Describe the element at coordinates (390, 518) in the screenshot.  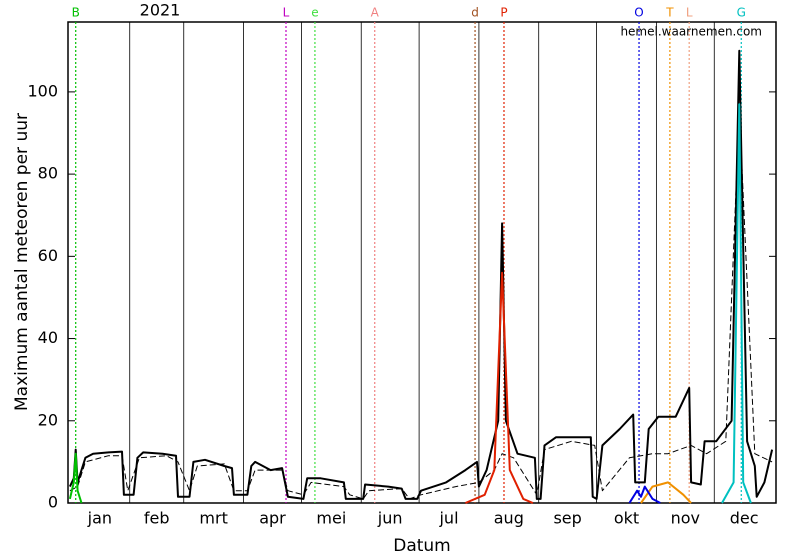
I see `x-tick-label: jun` at that location.